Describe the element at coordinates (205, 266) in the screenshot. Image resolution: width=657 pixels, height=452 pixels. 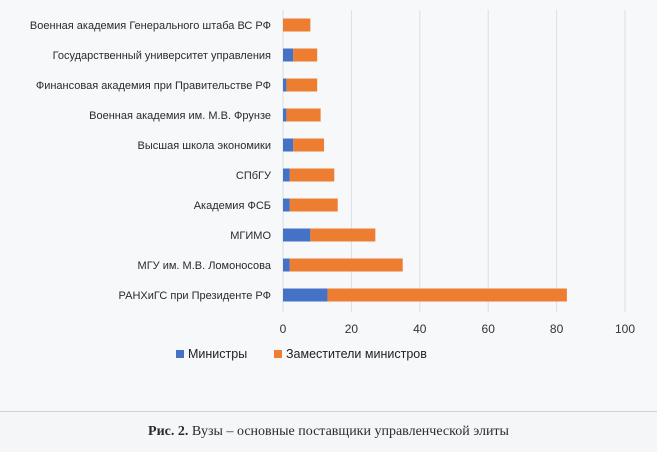
I see `category-label: МГУ им. М.В. Ломоносова` at that location.